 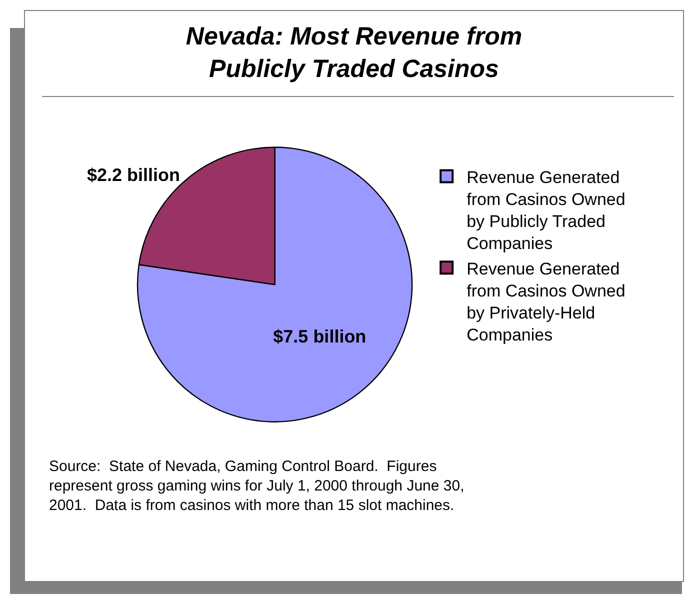 I want to click on legend-label: Revenue Generated from Casinos Owned by Publicly Traded Companies, so click(x=546, y=211).